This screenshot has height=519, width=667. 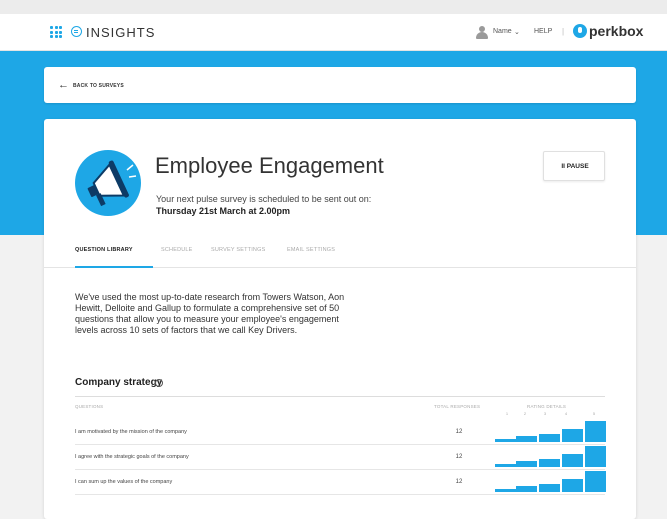 What do you see at coordinates (340, 396) in the screenshot?
I see `table-header-divider` at bounding box center [340, 396].